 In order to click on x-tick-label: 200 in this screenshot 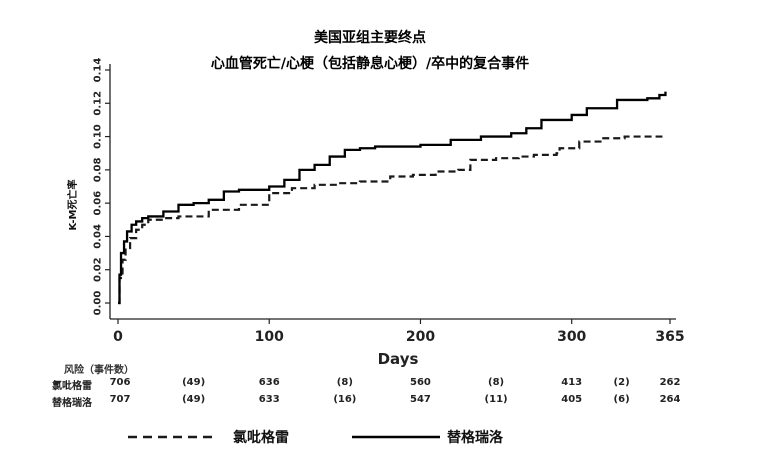, I will do `click(420, 337)`.